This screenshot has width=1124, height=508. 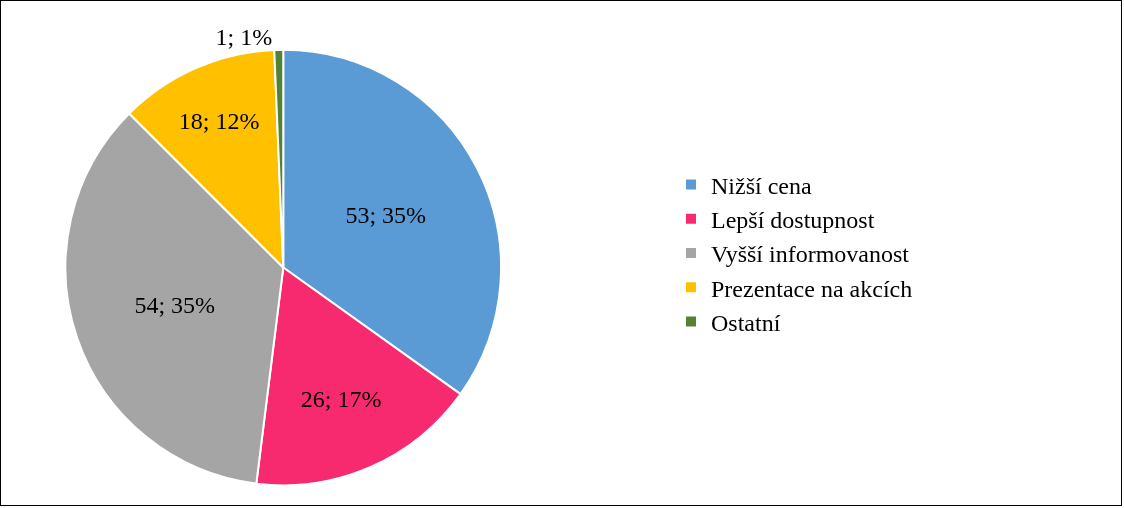 I want to click on data-label: 54; 35%, so click(x=175, y=304).